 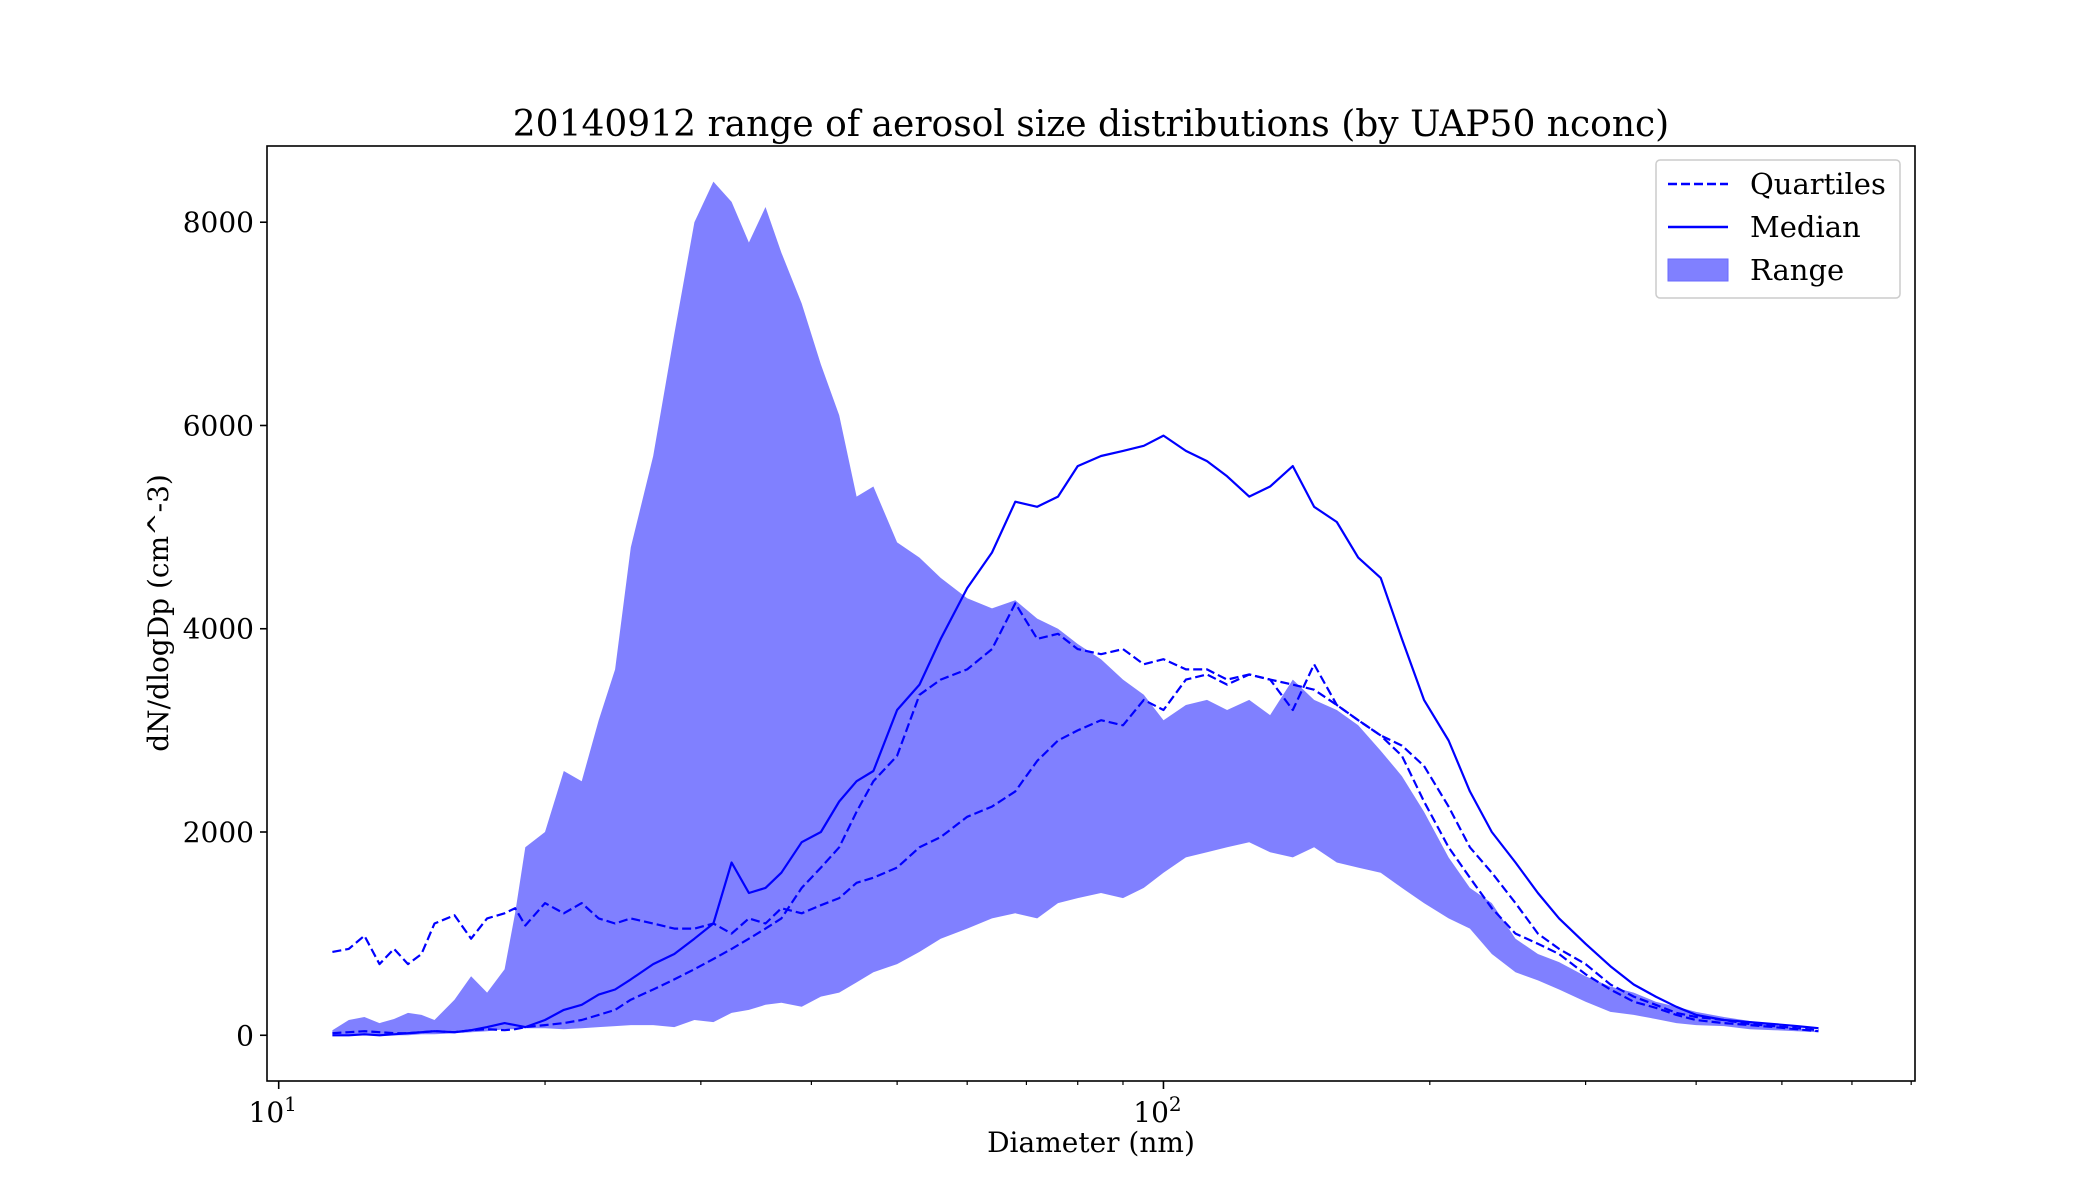 I want to click on y-tick-label: 4000, so click(x=218, y=629).